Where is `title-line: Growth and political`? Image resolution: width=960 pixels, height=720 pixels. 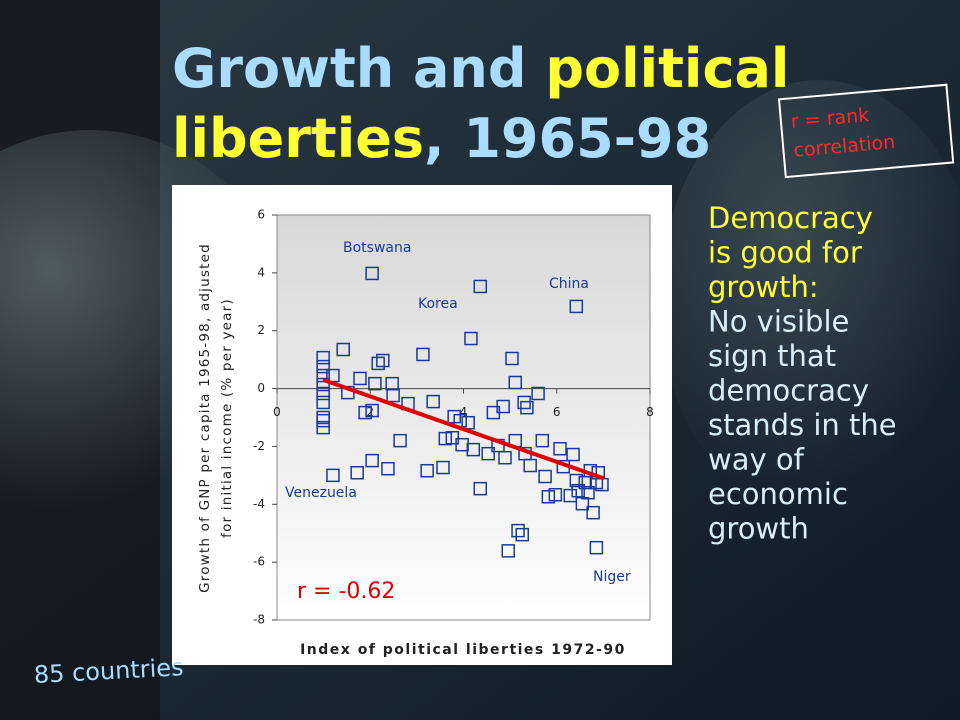 title-line: Growth and political is located at coordinates (480, 68).